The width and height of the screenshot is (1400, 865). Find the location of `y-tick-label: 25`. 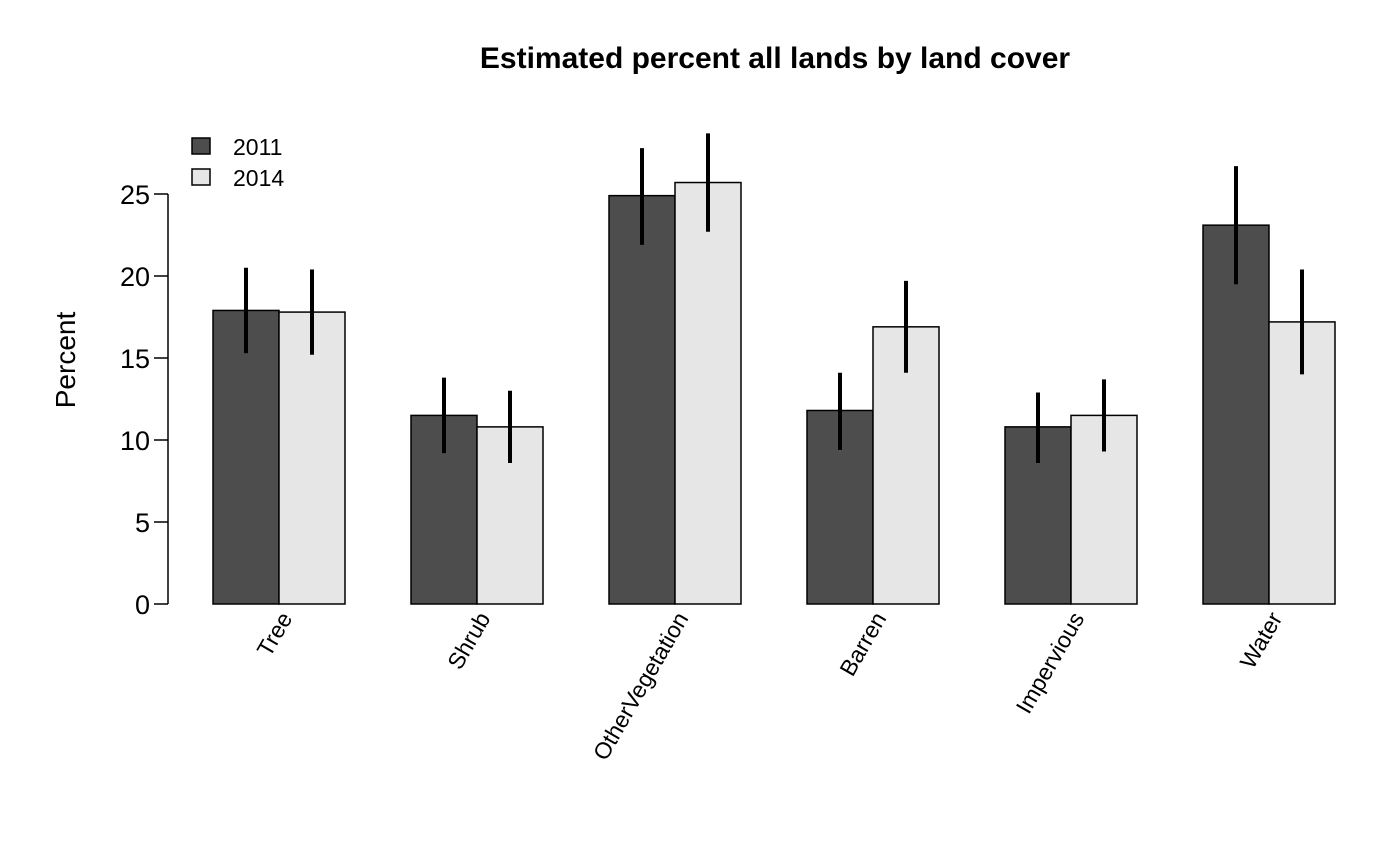

y-tick-label: 25 is located at coordinates (135, 195).